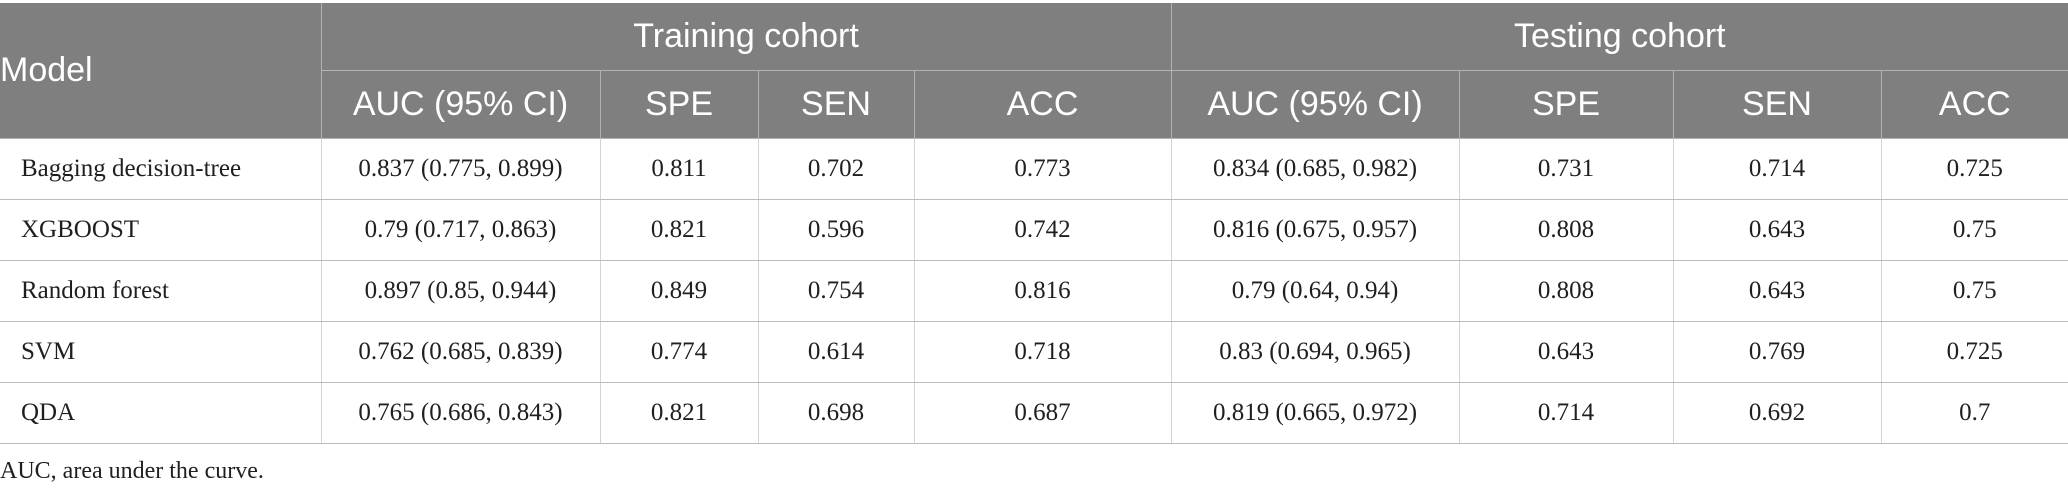  I want to click on table-cell: 0.769, so click(1777, 352).